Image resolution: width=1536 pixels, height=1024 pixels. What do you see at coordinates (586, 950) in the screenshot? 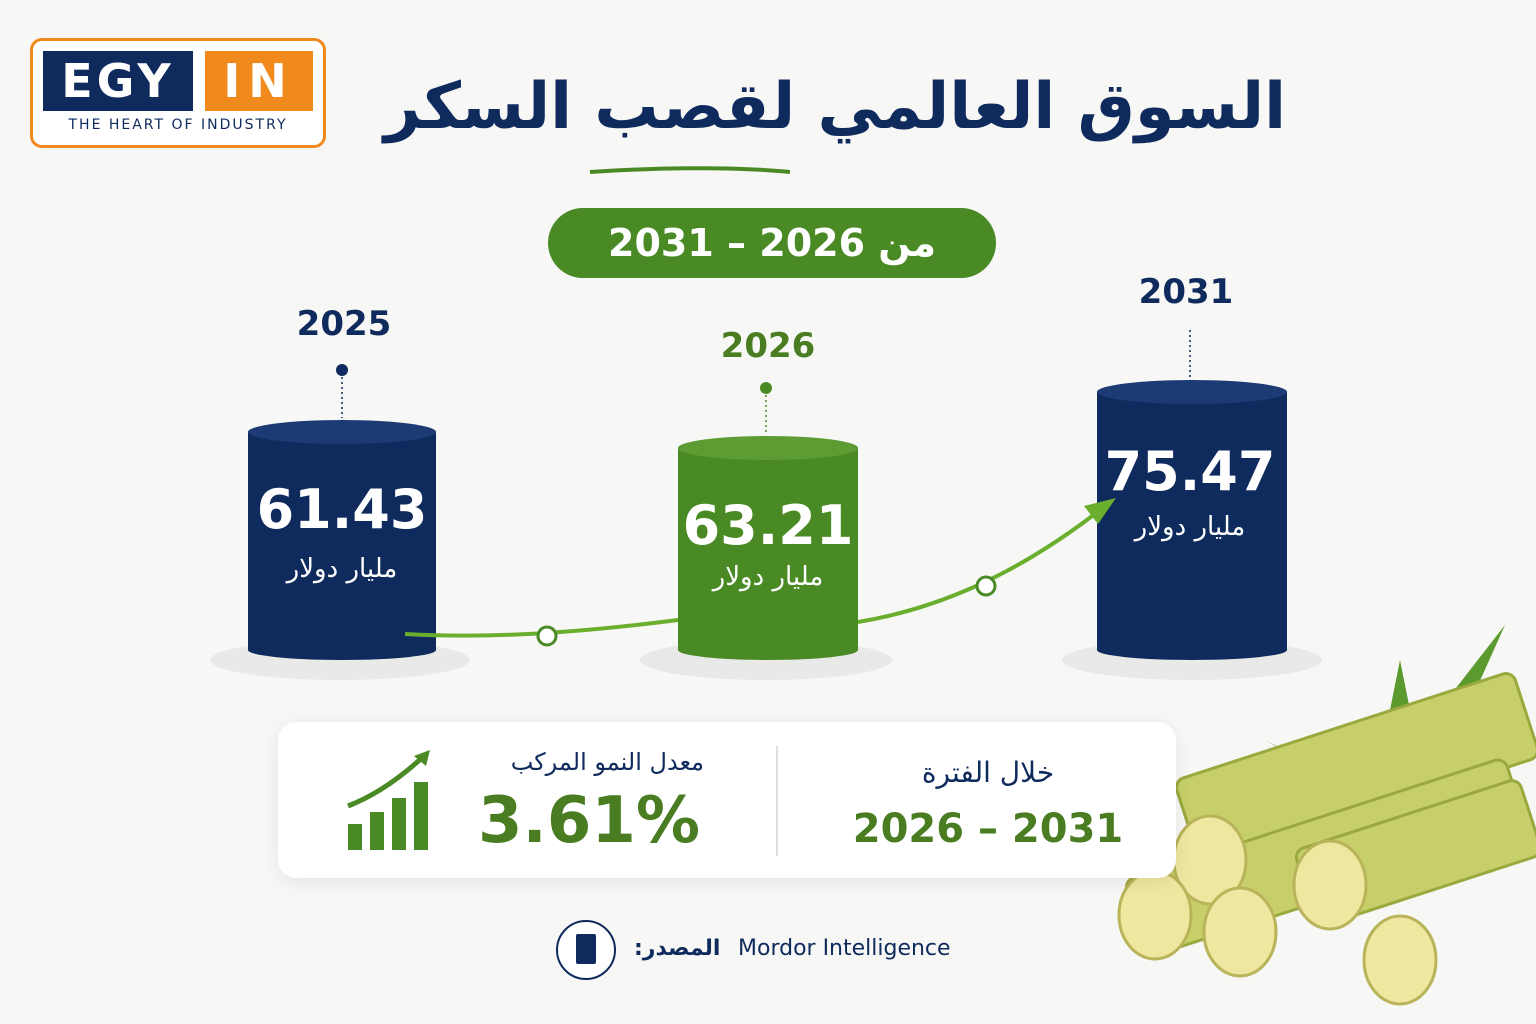
I see `source-icon` at bounding box center [586, 950].